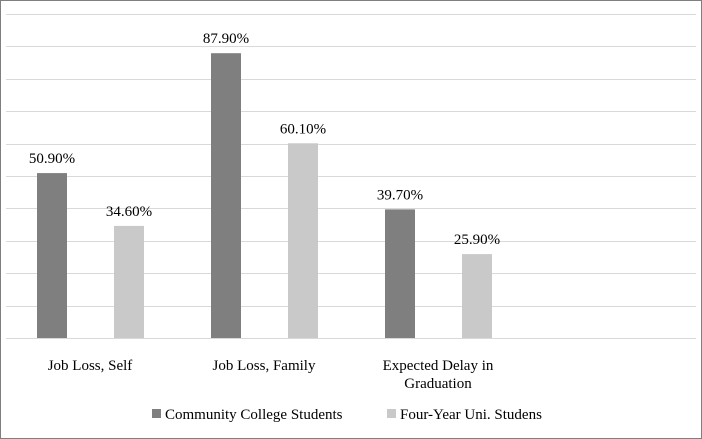 This screenshot has height=439, width=702. What do you see at coordinates (477, 240) in the screenshot?
I see `data-label: 25.90%` at bounding box center [477, 240].